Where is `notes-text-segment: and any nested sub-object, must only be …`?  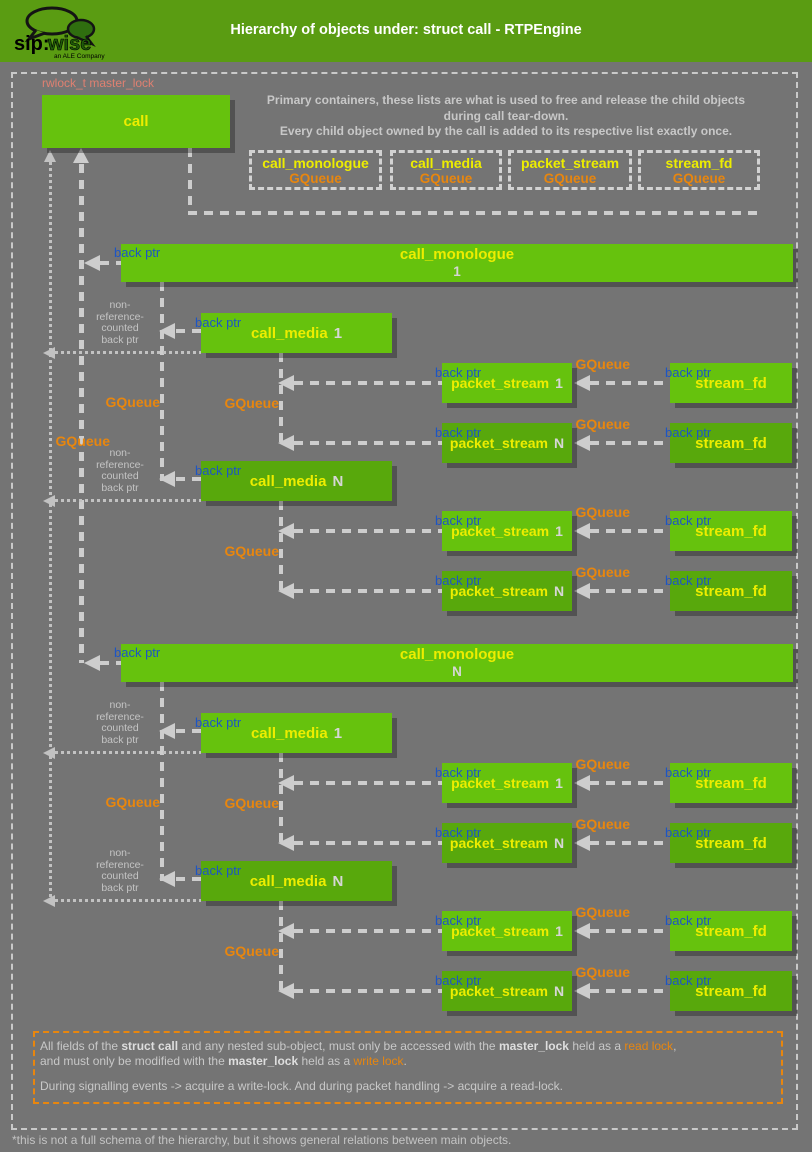
notes-text-segment: and any nested sub-object, must only be … is located at coordinates (338, 1046).